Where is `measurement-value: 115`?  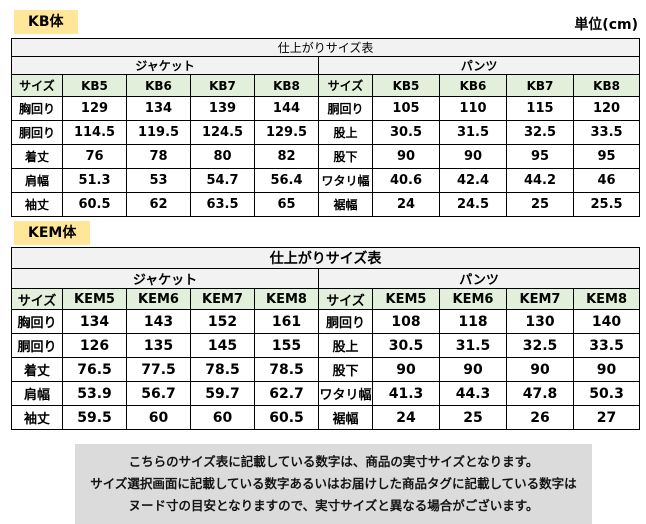
measurement-value: 115 is located at coordinates (540, 108).